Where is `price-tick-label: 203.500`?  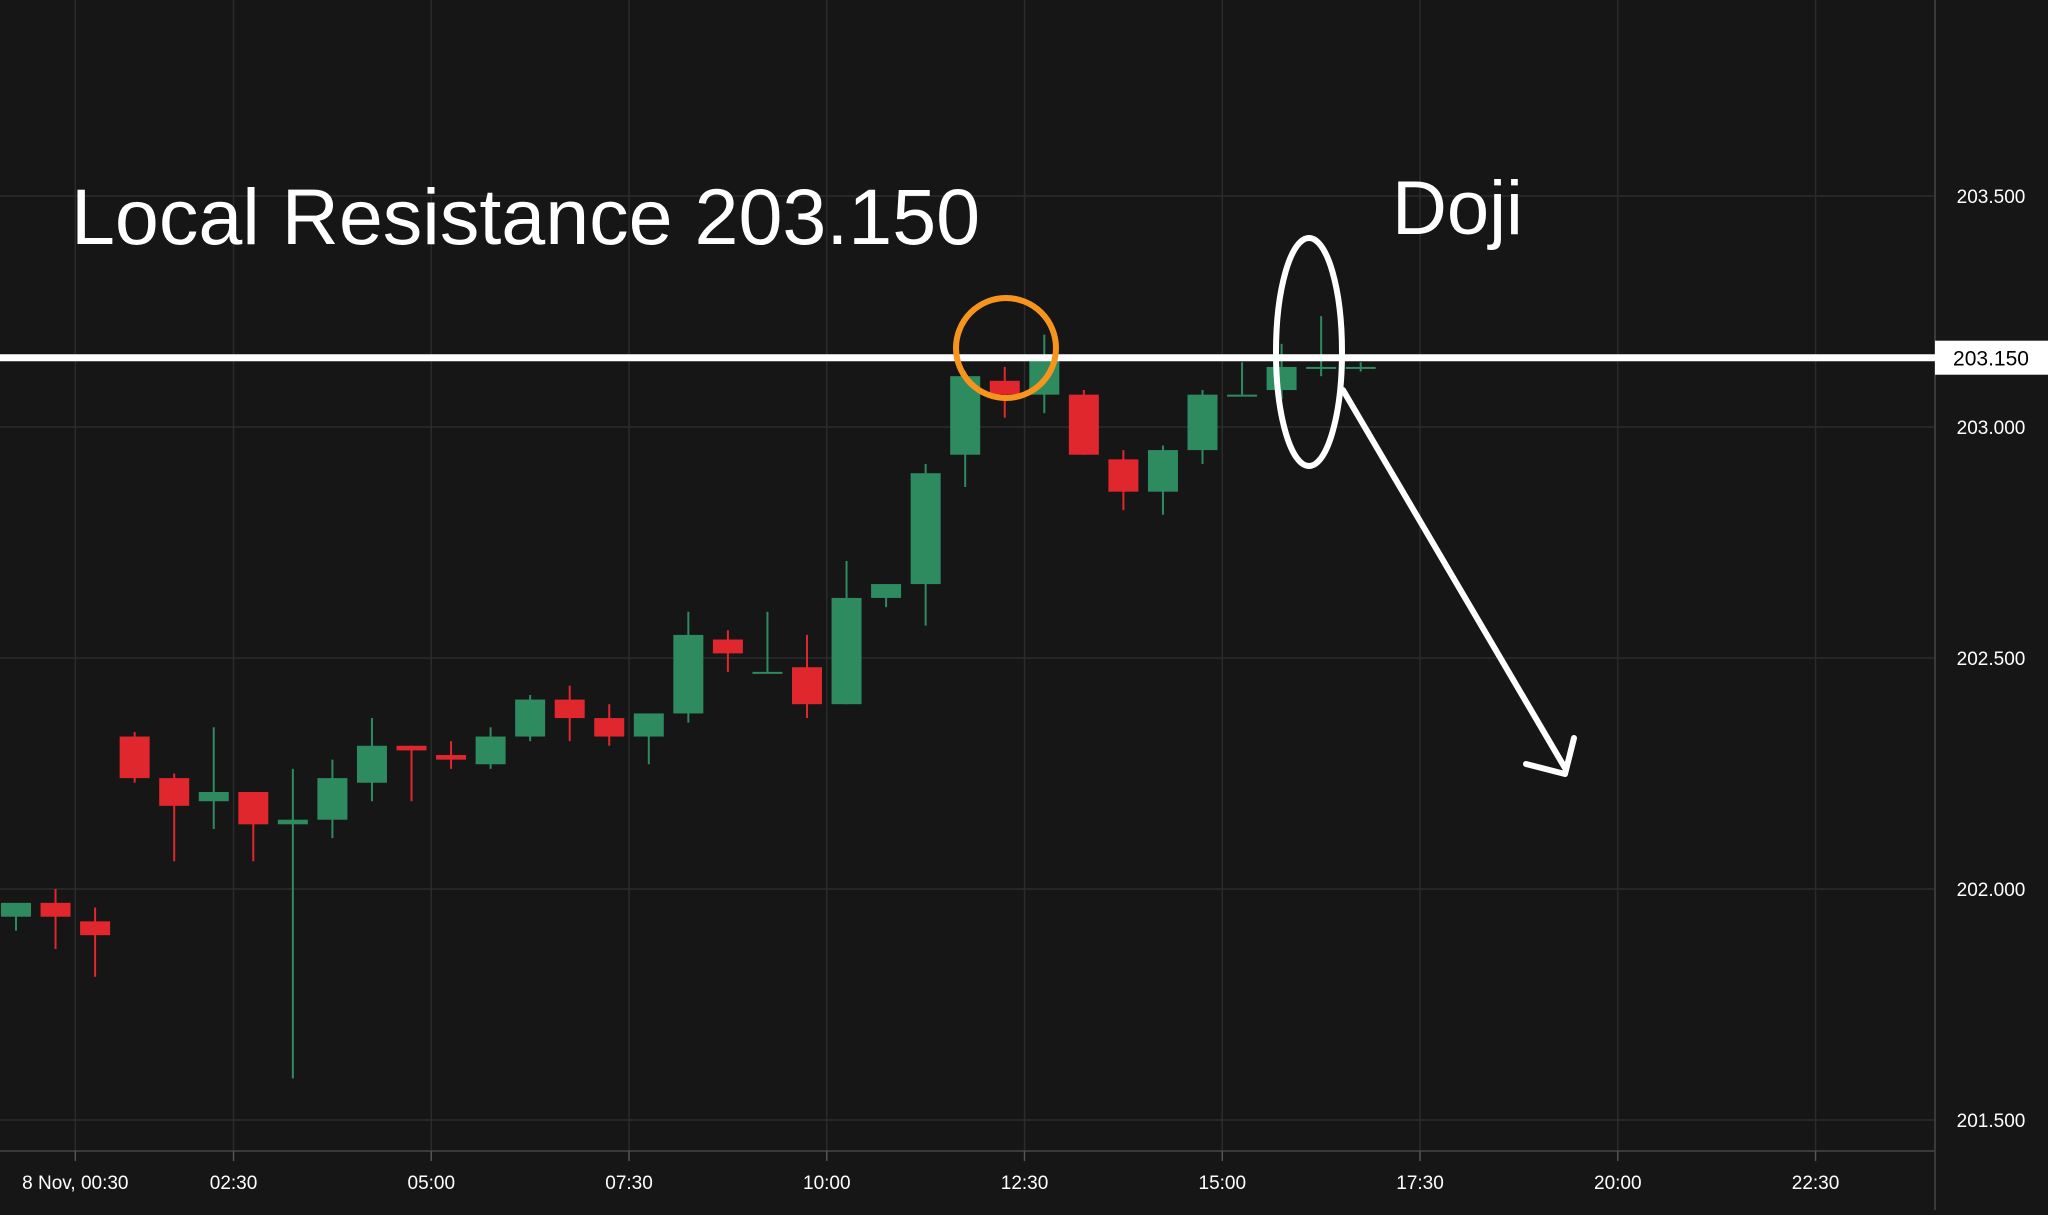
price-tick-label: 203.500 is located at coordinates (1991, 197).